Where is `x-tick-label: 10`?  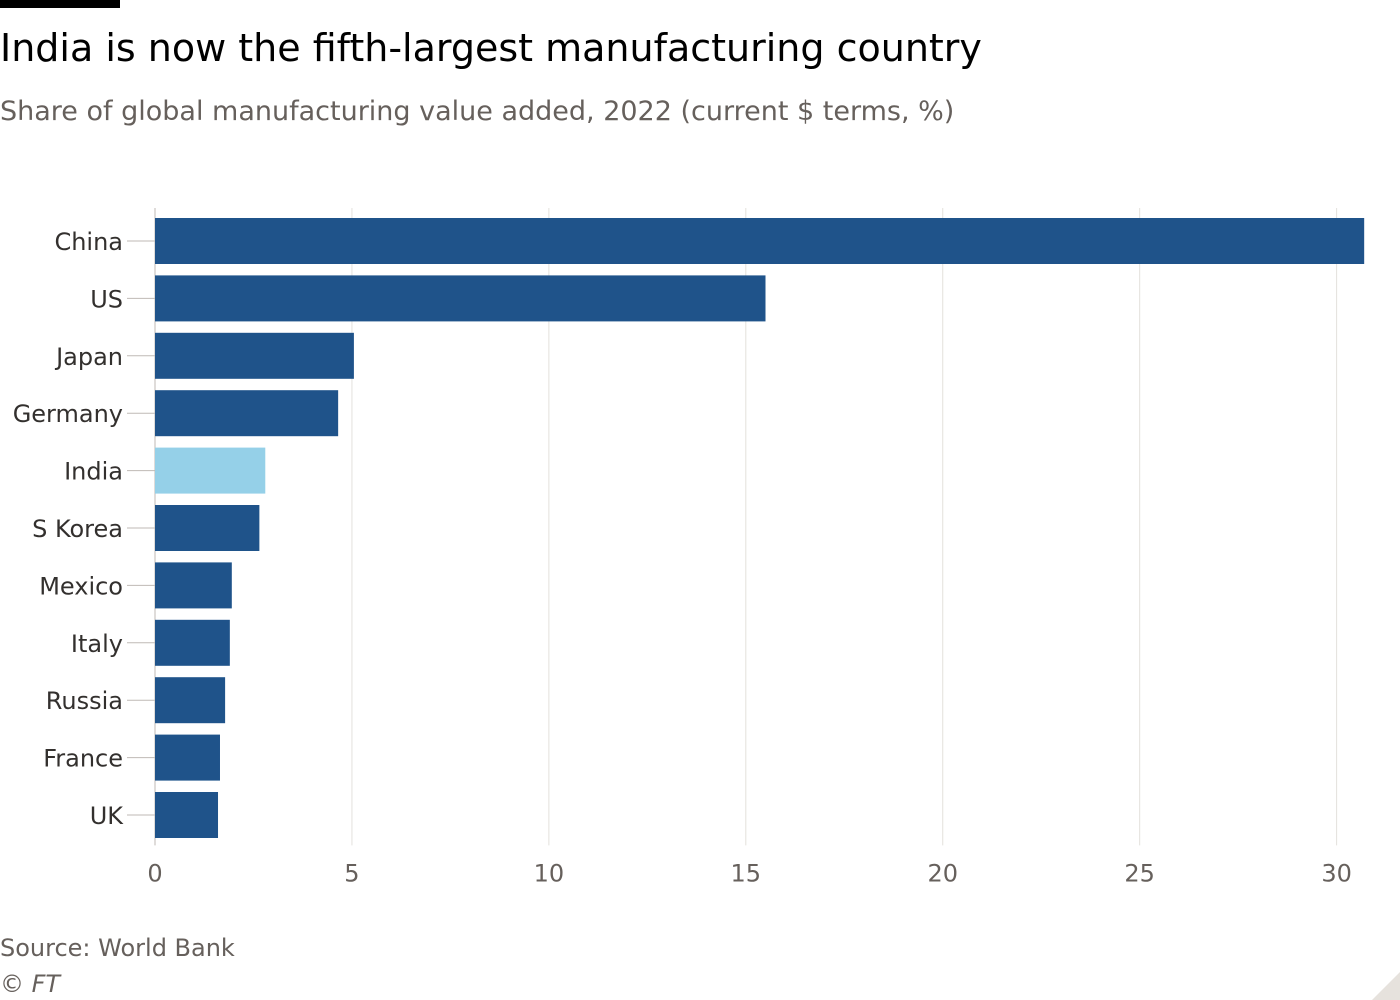 x-tick-label: 10 is located at coordinates (549, 873).